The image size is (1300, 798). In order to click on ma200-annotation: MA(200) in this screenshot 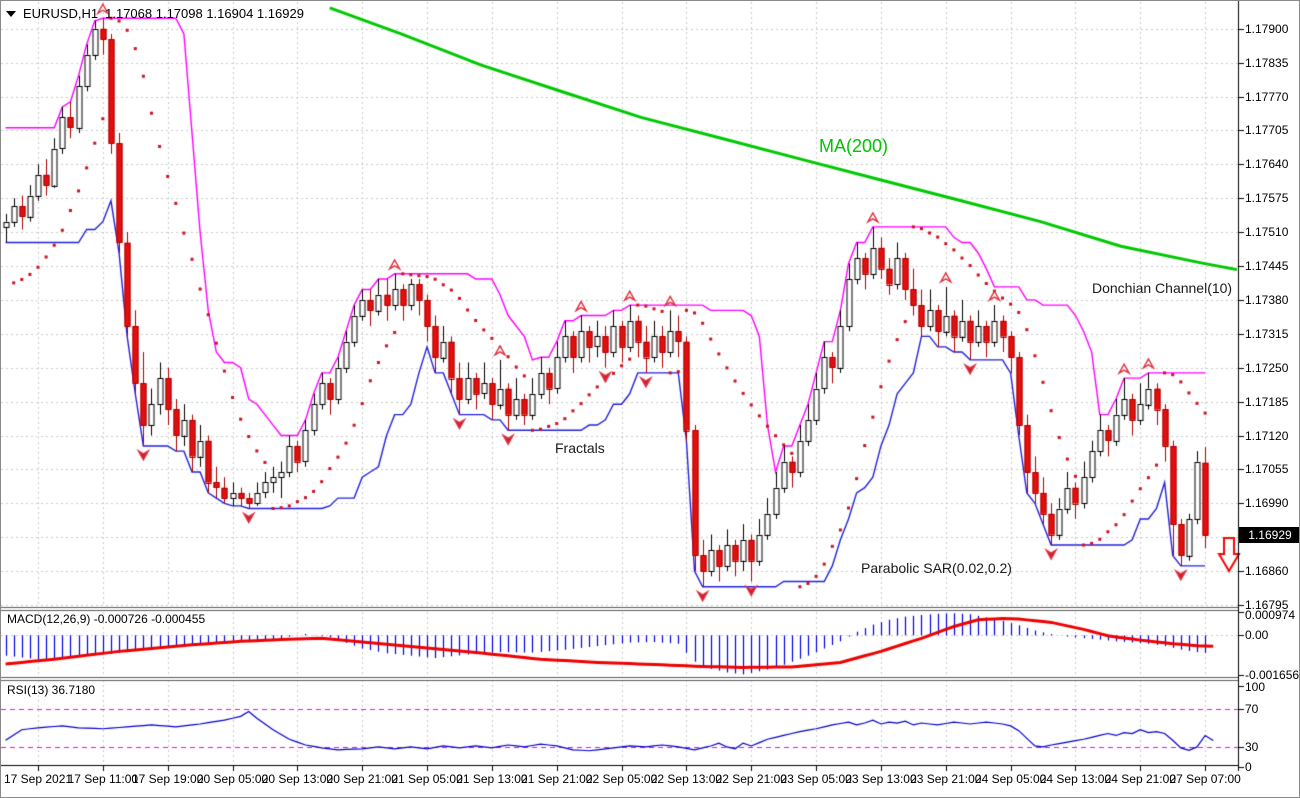, I will do `click(854, 146)`.